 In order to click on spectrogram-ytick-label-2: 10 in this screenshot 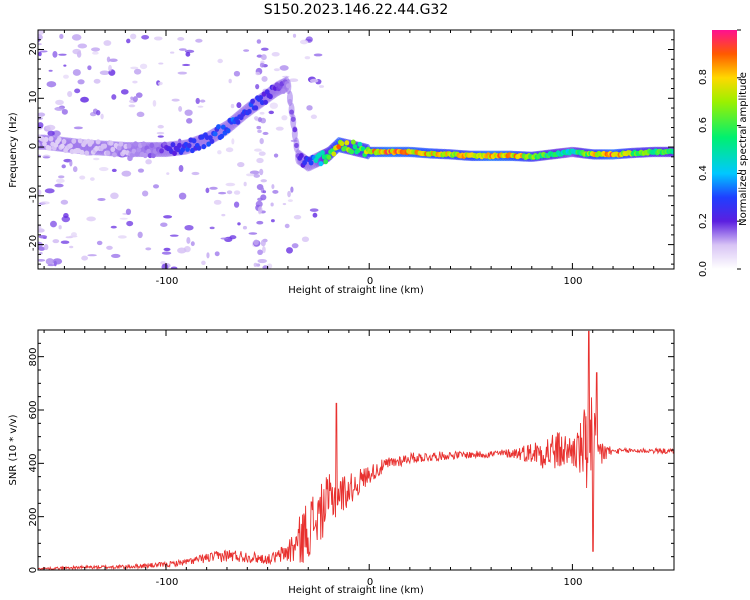, I will do `click(33, 97)`.